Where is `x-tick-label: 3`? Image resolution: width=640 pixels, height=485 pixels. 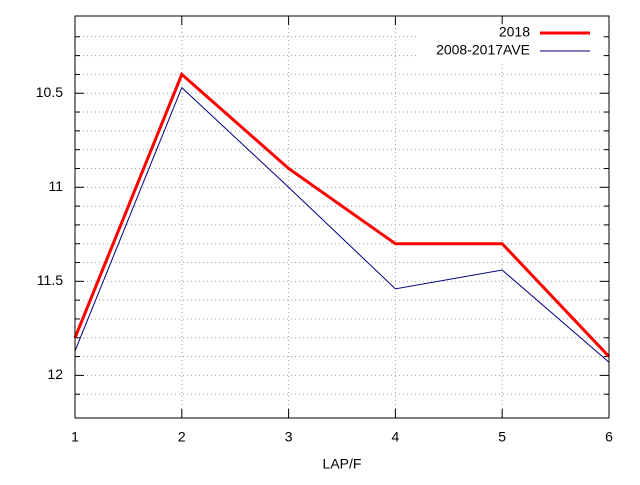
x-tick-label: 3 is located at coordinates (289, 437).